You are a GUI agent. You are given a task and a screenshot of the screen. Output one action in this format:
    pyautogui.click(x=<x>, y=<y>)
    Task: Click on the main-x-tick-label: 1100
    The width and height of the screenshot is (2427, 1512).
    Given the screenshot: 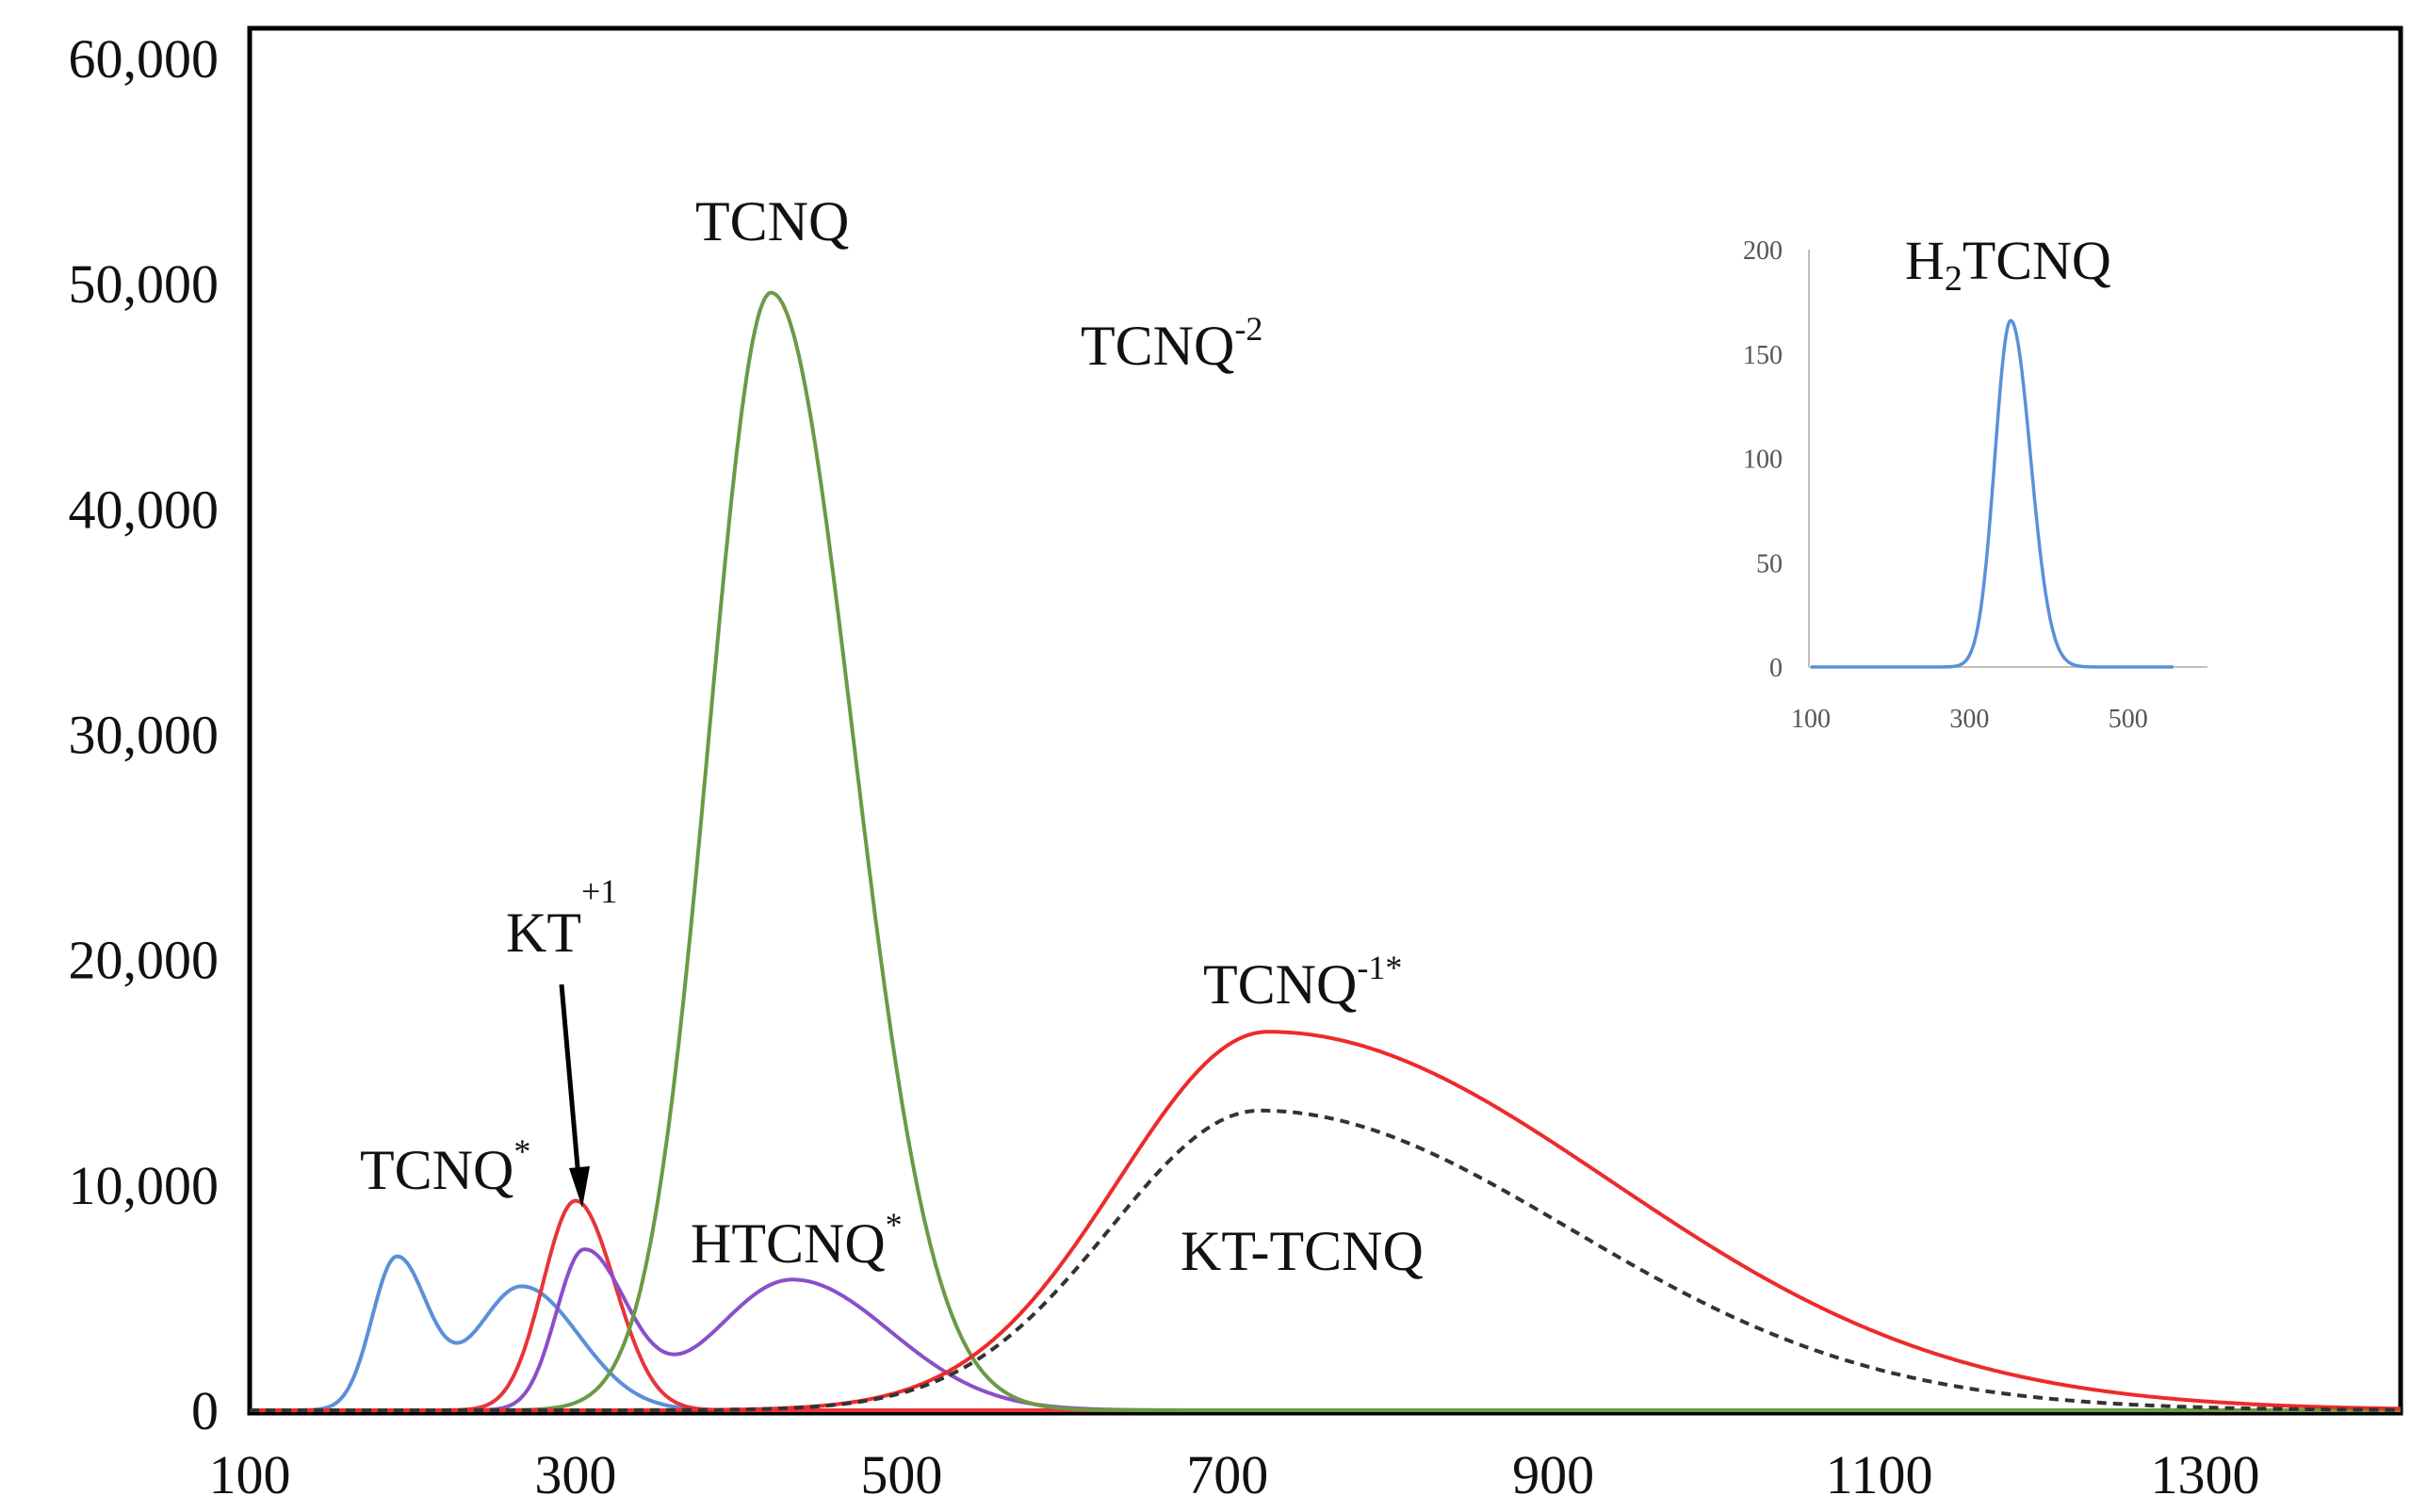 What is the action you would take?
    pyautogui.click(x=1879, y=1474)
    